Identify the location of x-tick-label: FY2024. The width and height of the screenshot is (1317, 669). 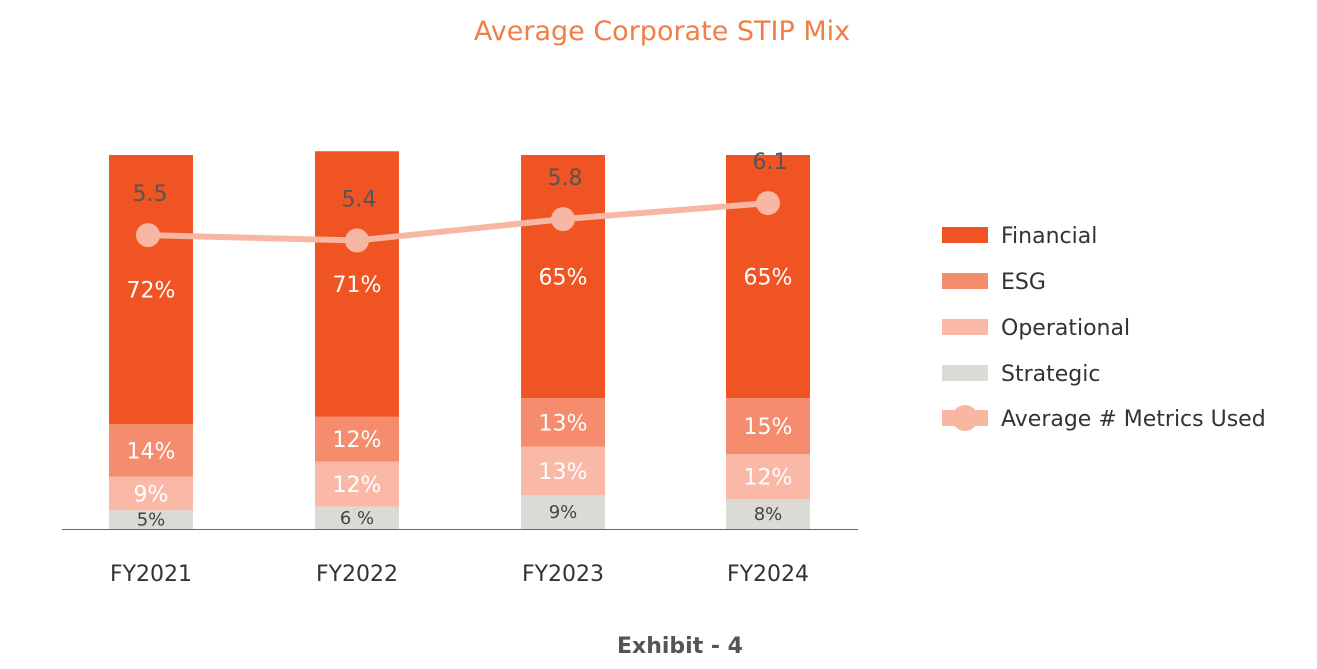
(768, 574).